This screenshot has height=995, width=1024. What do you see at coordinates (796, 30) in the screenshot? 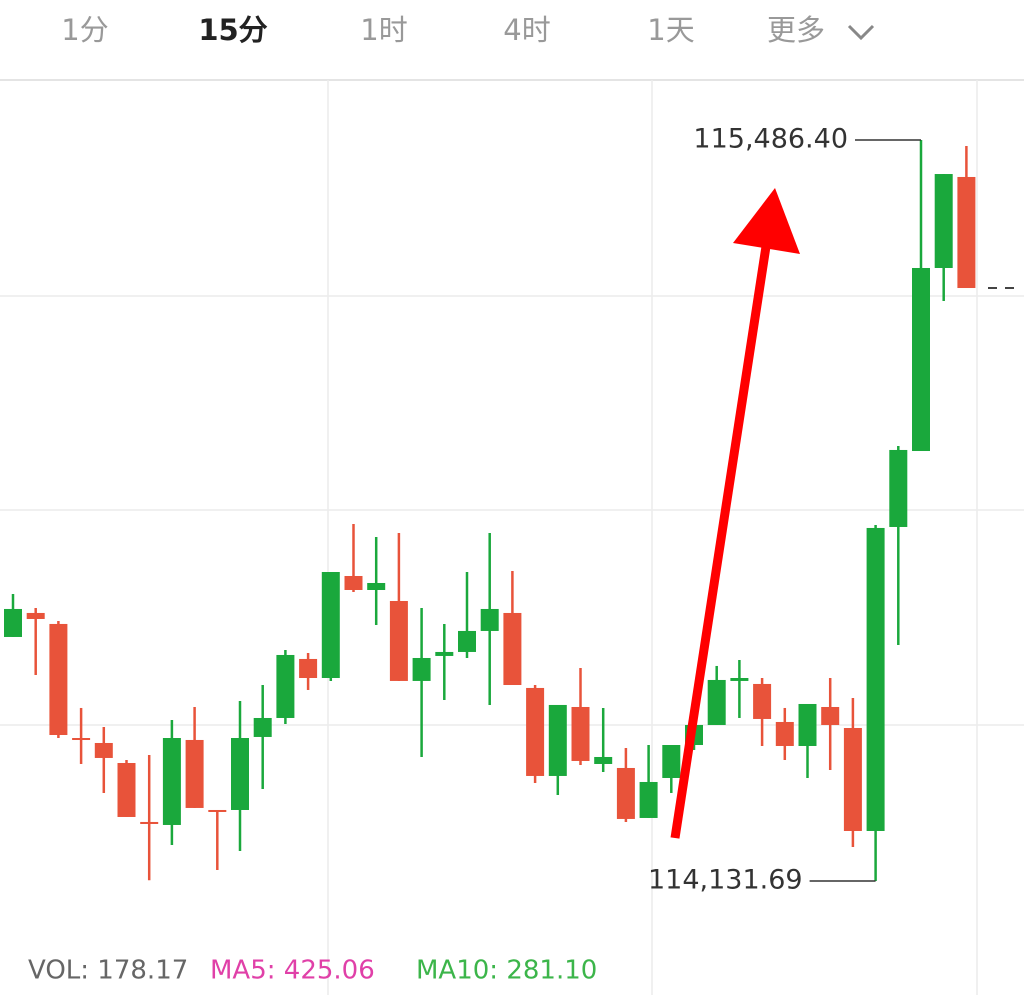
I see `tab: 更多` at bounding box center [796, 30].